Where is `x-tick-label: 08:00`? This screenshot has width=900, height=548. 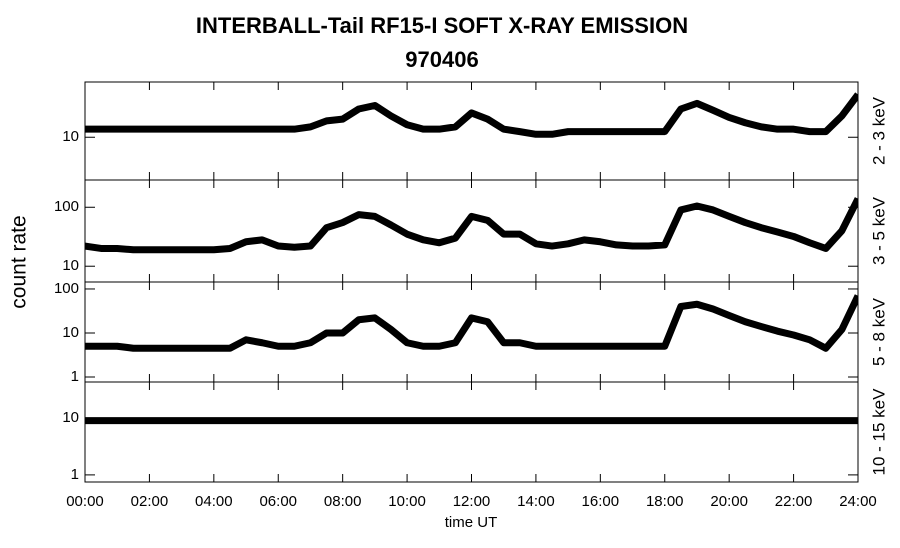 x-tick-label: 08:00 is located at coordinates (343, 501).